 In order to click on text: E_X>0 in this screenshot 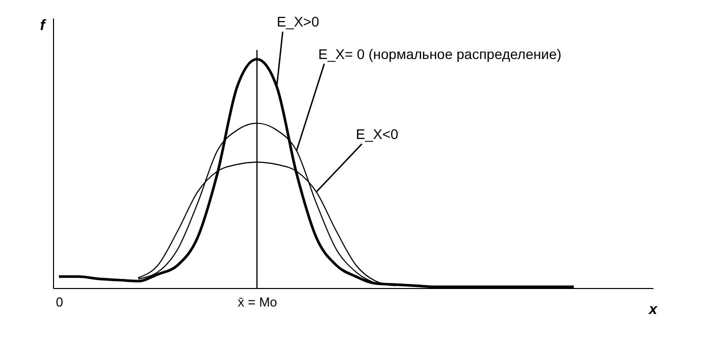, I will do `click(298, 22)`.